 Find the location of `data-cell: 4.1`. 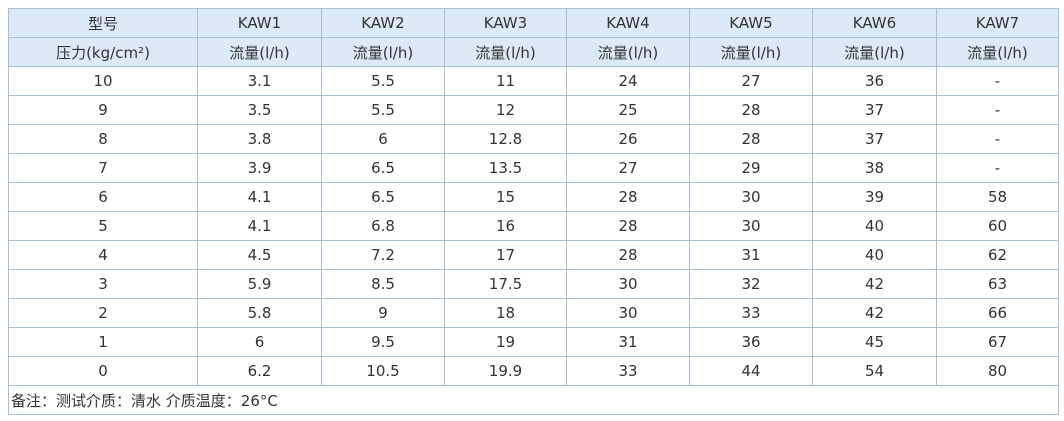

data-cell: 4.1 is located at coordinates (259, 226).